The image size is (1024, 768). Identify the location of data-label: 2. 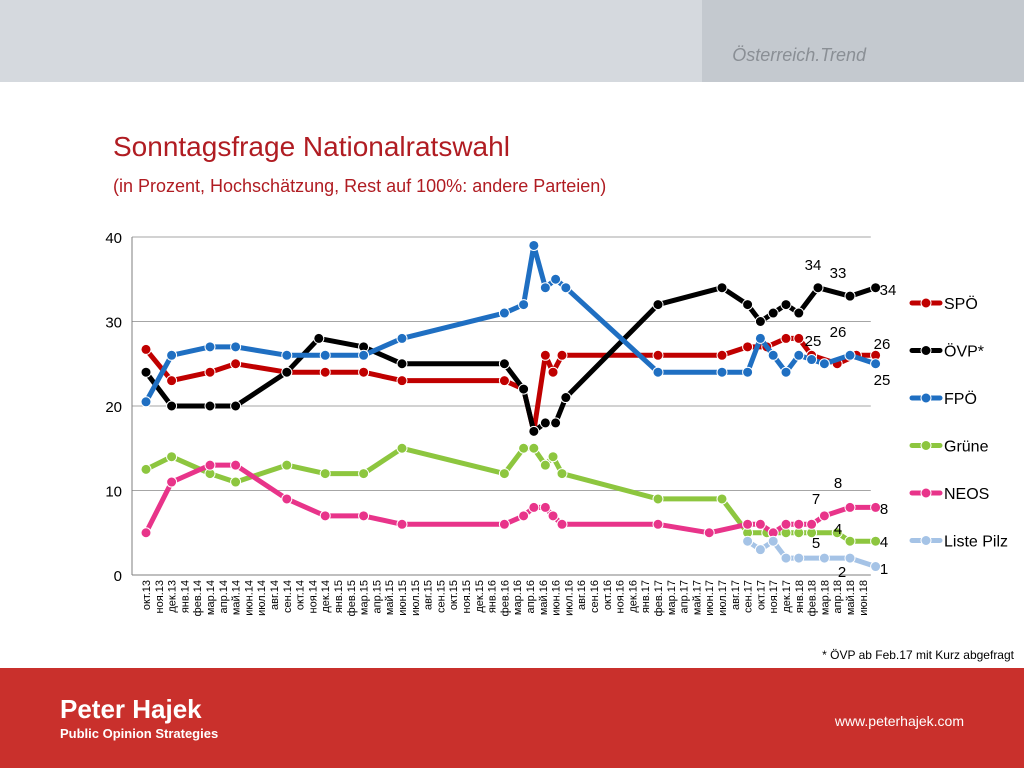
(842, 572).